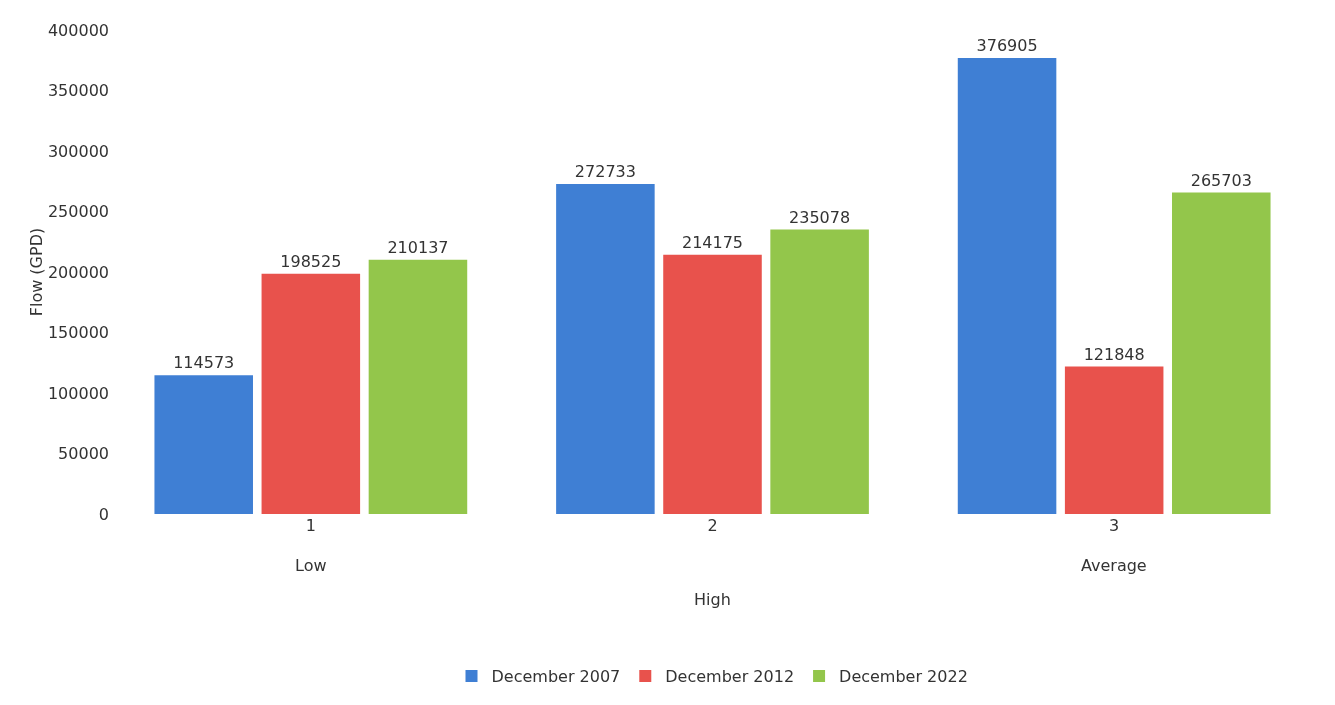 The width and height of the screenshot is (1335, 705). Describe the element at coordinates (36, 272) in the screenshot. I see `y-axis-title: Flow (GPD)` at that location.